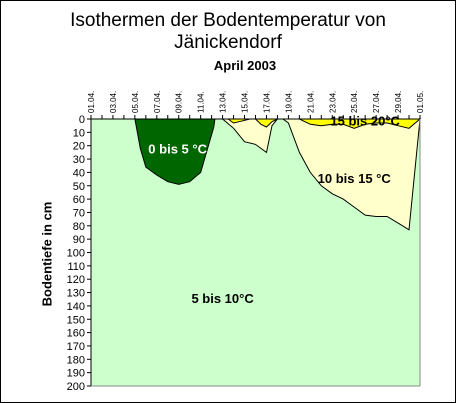 This screenshot has width=456, height=403. I want to click on x-tick-label: 25.04., so click(354, 102).